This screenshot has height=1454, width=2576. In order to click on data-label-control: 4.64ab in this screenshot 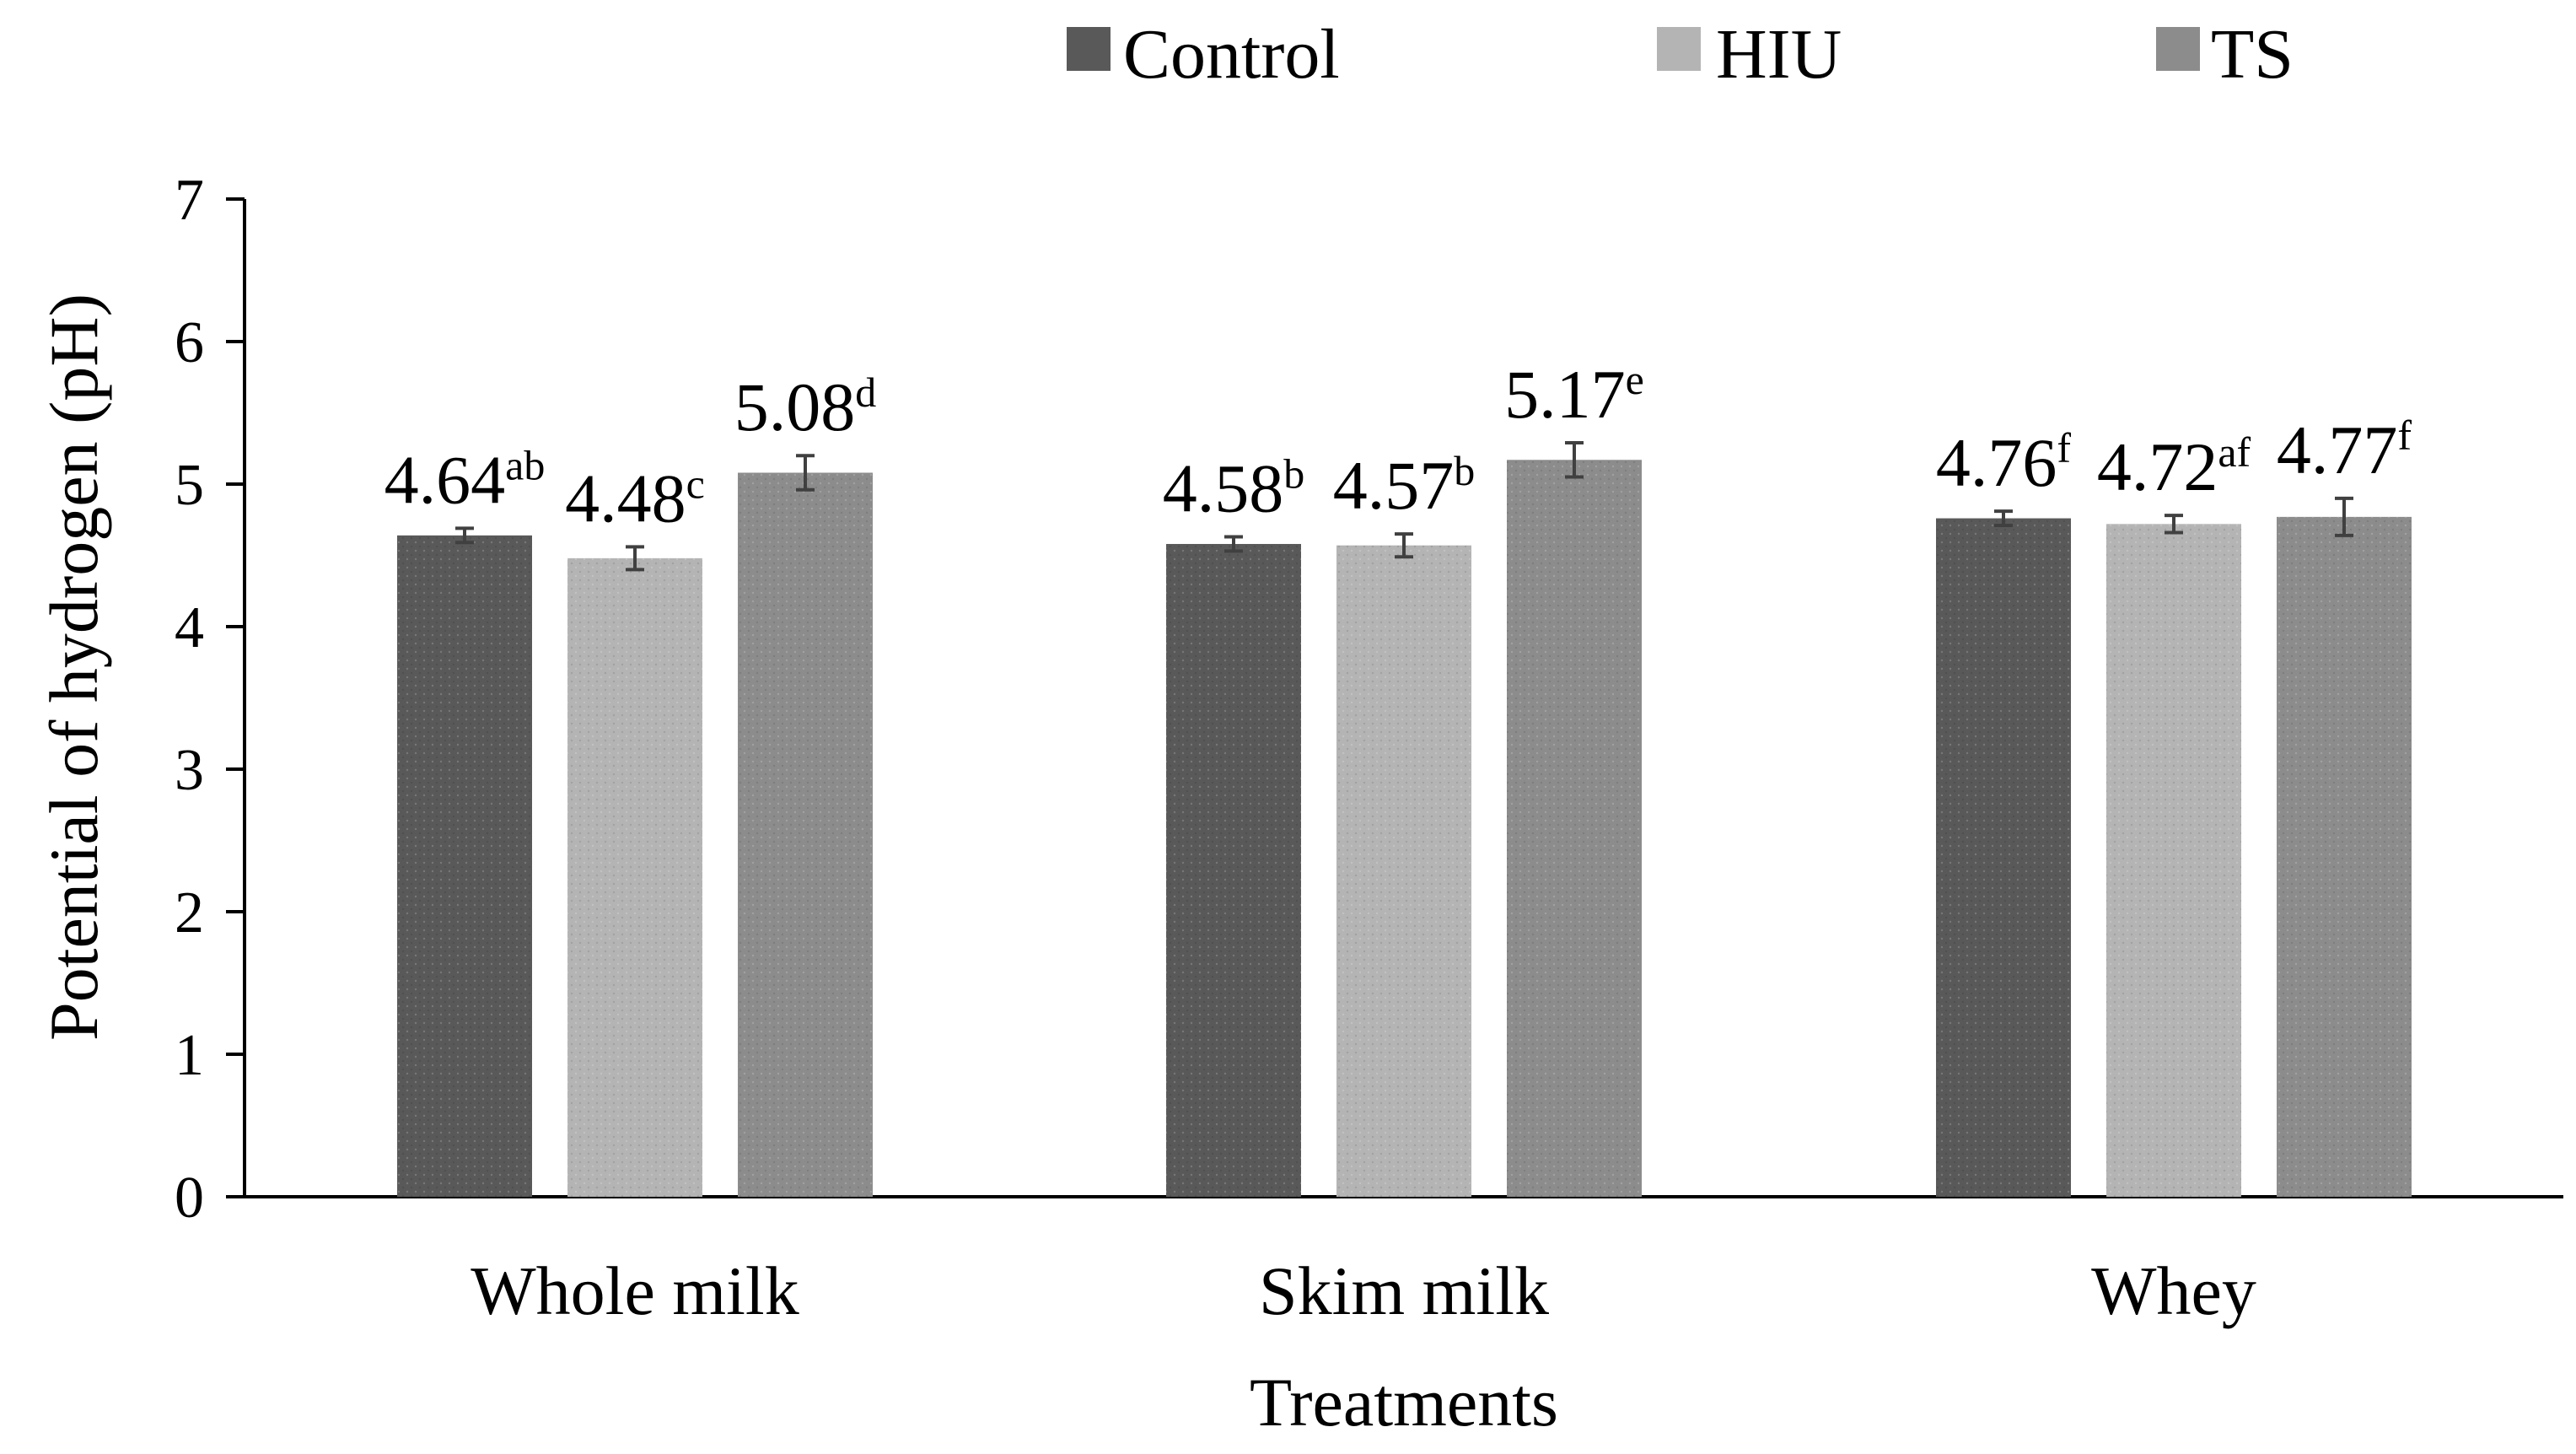, I will do `click(465, 480)`.